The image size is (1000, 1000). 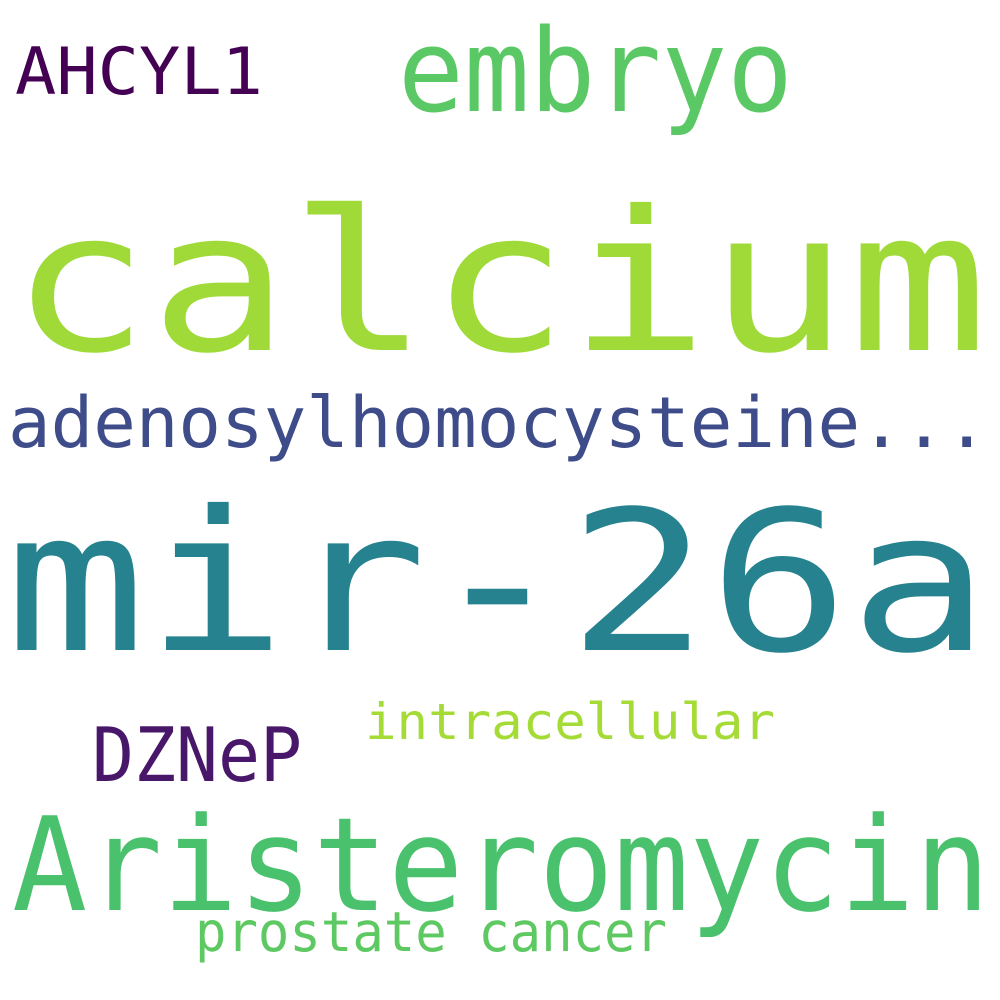 What do you see at coordinates (197, 755) in the screenshot?
I see `word-dznep: DZNeP` at bounding box center [197, 755].